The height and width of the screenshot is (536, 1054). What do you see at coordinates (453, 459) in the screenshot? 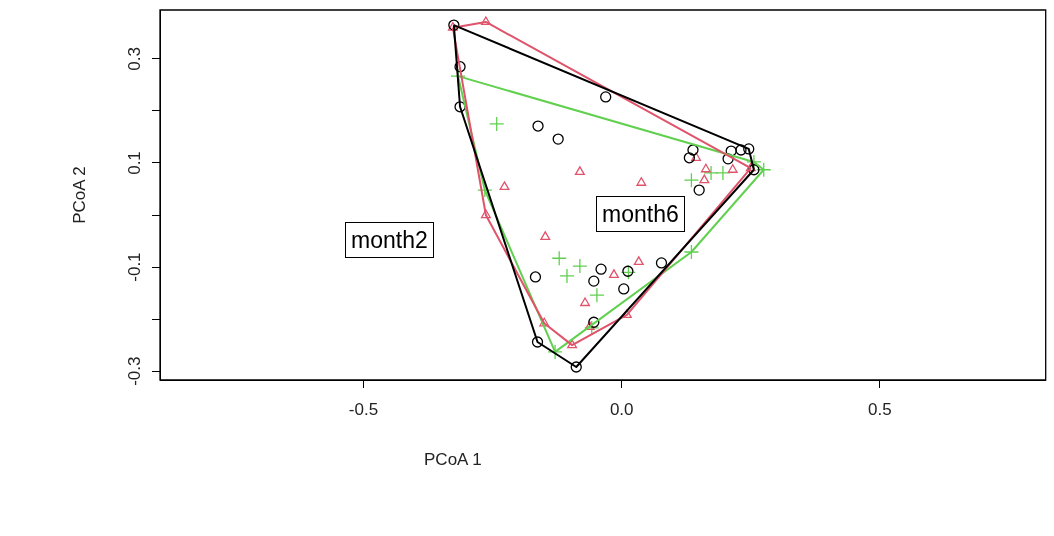
I see `x-axis-title: PCoA 1` at bounding box center [453, 459].